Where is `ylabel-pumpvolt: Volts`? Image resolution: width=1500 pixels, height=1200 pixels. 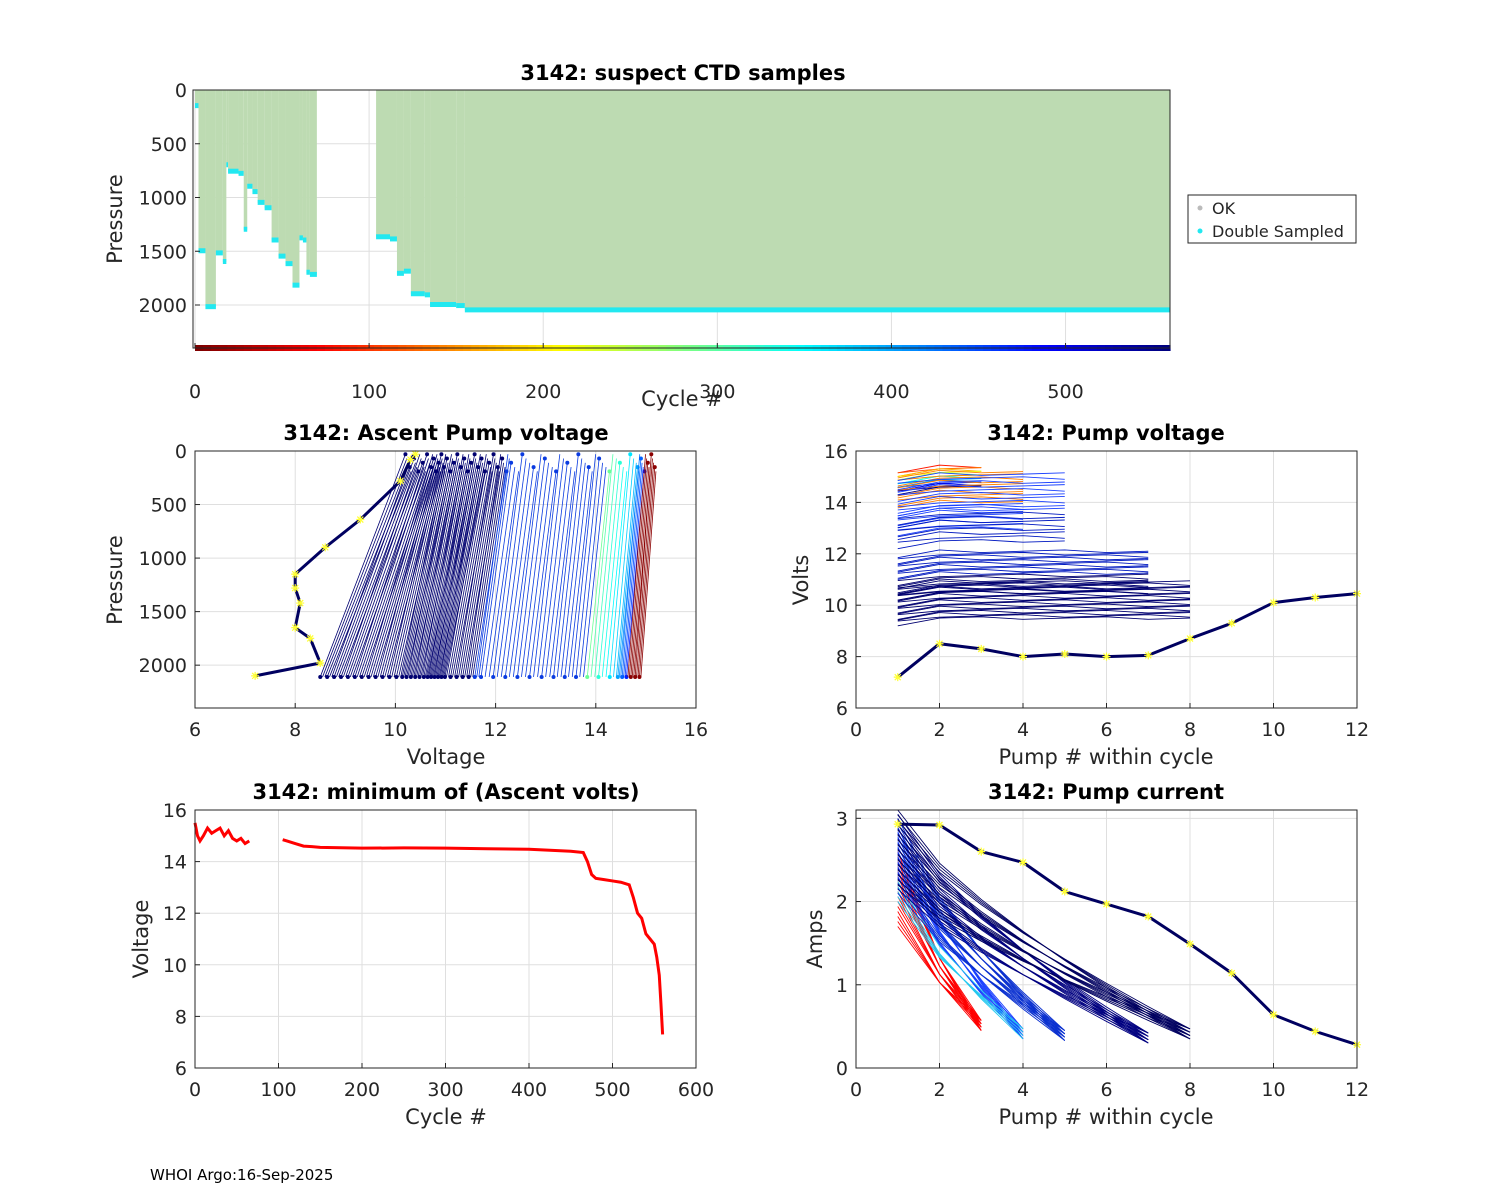 ylabel-pumpvolt: Volts is located at coordinates (801, 580).